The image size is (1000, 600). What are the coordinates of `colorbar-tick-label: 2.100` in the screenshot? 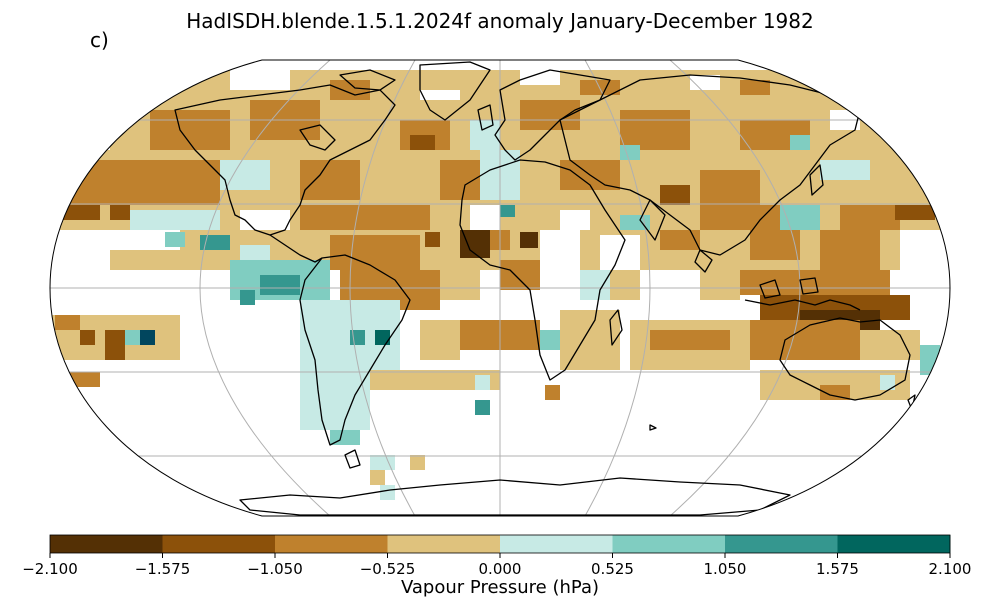 It's located at (950, 569).